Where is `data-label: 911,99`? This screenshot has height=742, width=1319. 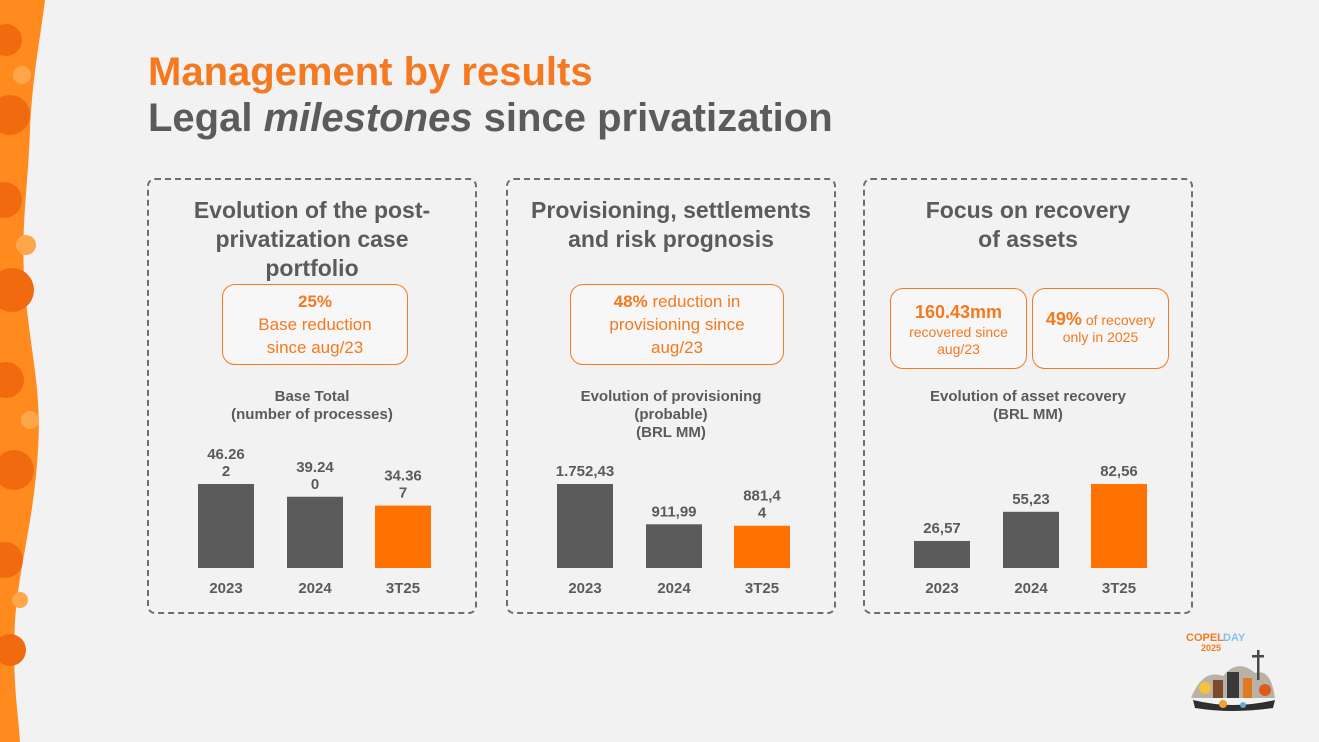 data-label: 911,99 is located at coordinates (673, 511).